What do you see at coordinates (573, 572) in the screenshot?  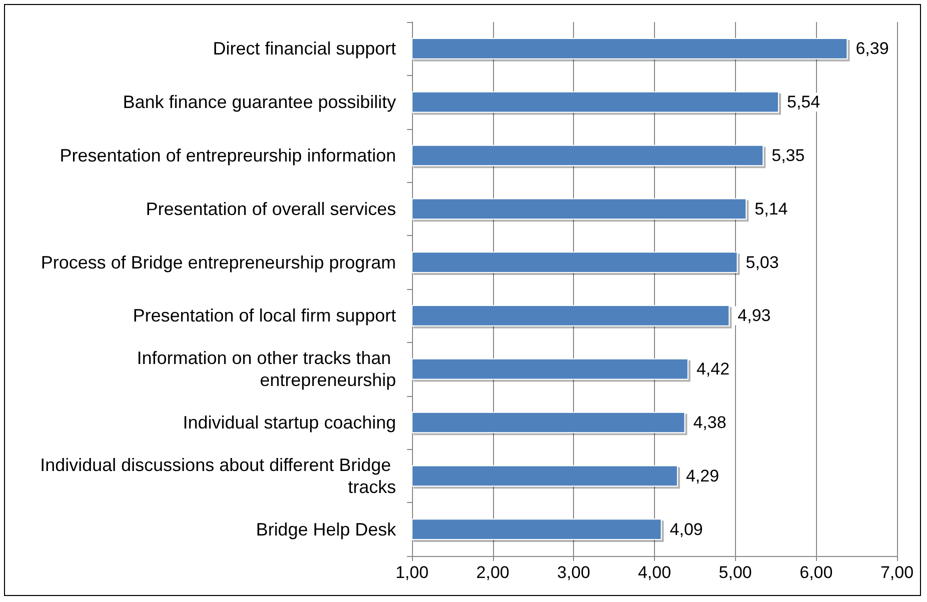 I see `x-tick-label: 3,00` at bounding box center [573, 572].